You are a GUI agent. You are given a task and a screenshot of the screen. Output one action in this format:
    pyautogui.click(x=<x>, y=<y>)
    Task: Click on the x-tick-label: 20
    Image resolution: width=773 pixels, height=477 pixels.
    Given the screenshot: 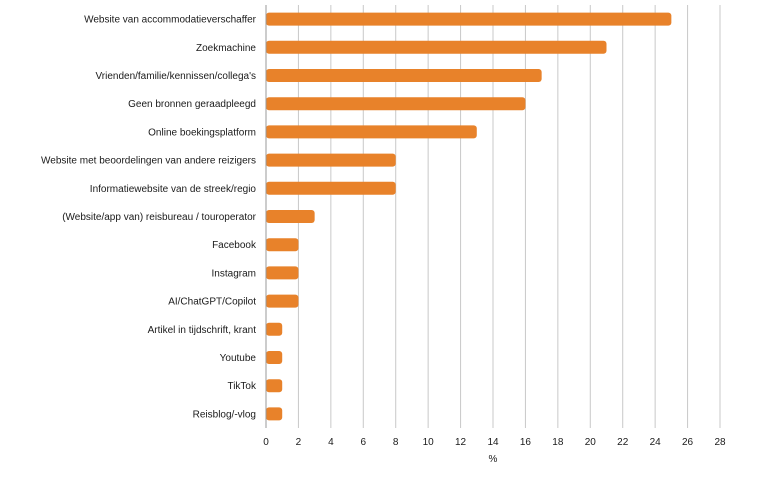 What is the action you would take?
    pyautogui.click(x=591, y=442)
    